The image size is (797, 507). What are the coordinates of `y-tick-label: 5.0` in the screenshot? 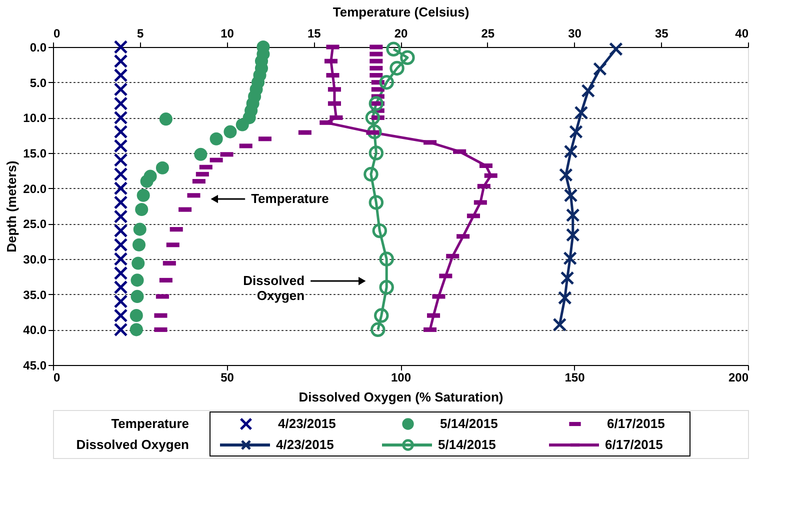 It's located at (38, 83).